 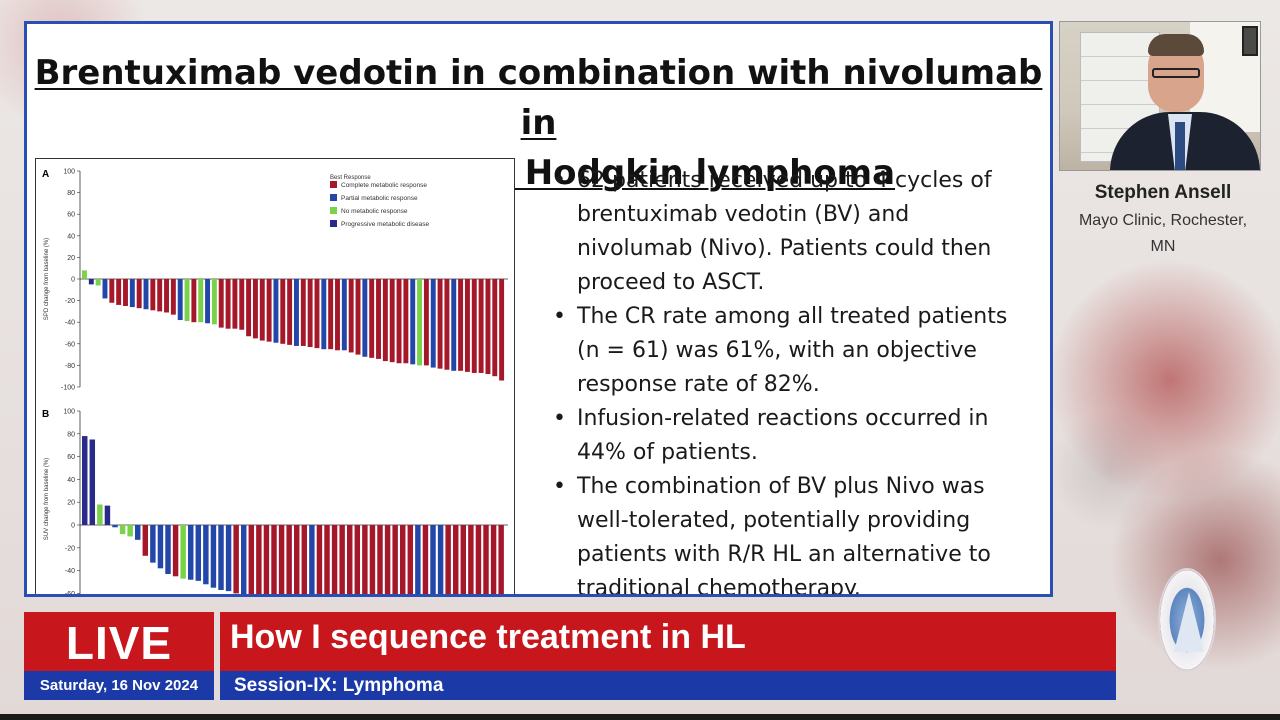 What do you see at coordinates (1163, 192) in the screenshot?
I see `speaker-name: Stephen Ansell` at bounding box center [1163, 192].